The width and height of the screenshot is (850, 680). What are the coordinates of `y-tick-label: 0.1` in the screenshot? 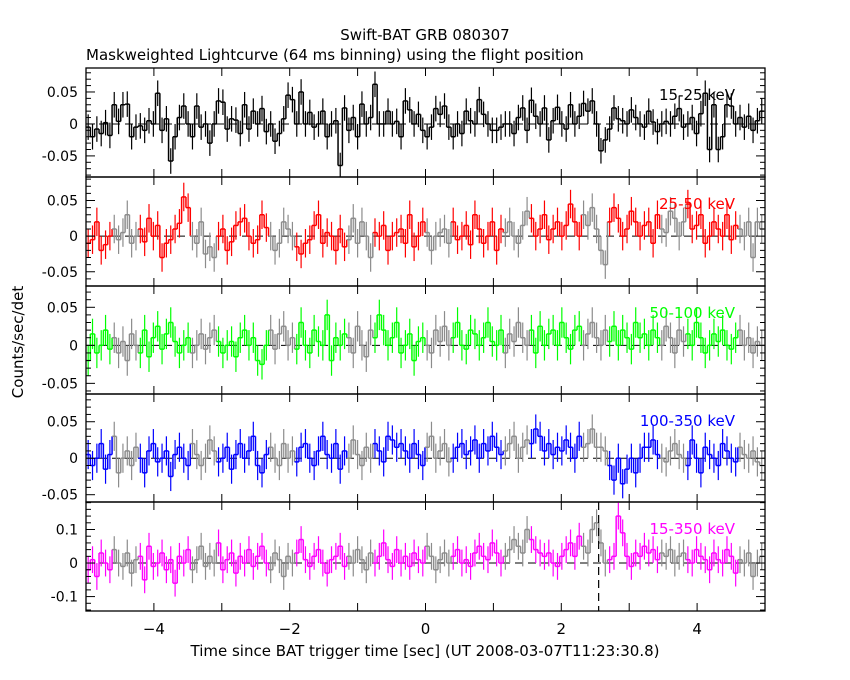 It's located at (67, 531).